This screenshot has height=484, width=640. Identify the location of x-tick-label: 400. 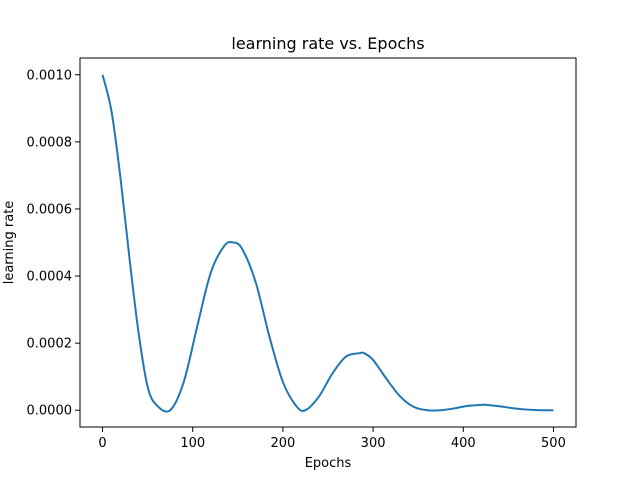
(463, 443).